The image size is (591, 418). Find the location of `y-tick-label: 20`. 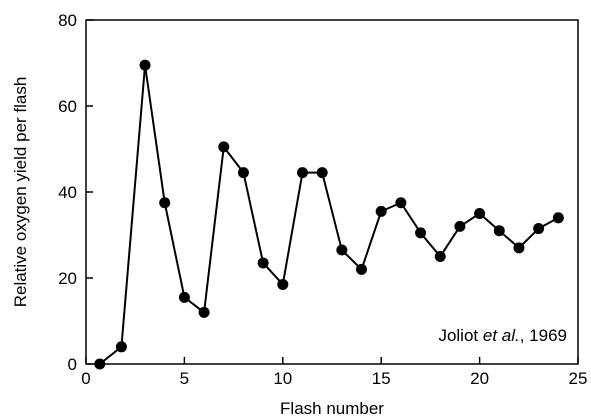

y-tick-label: 20 is located at coordinates (67, 278).